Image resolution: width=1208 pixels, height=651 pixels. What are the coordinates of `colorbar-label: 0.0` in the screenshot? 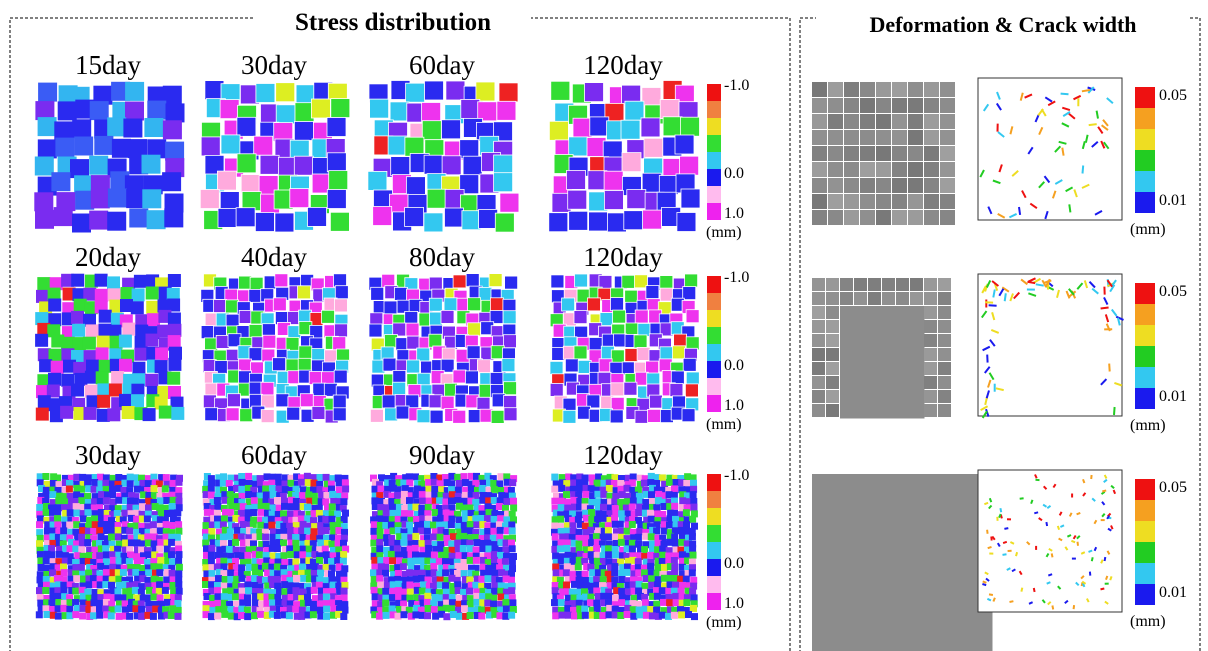 It's located at (734, 563).